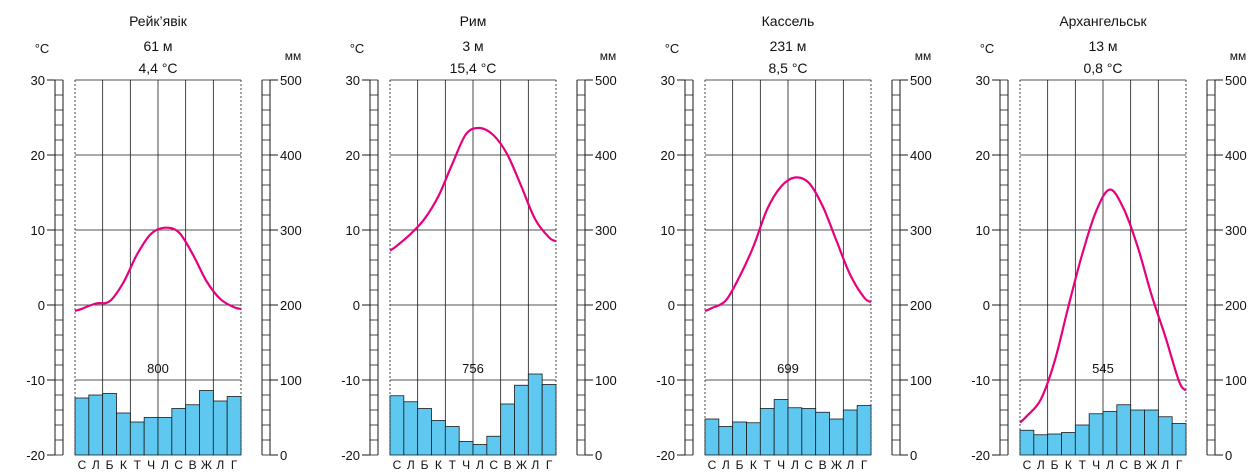  Describe the element at coordinates (472, 46) in the screenshot. I see `station-elevation: 3 м` at that location.